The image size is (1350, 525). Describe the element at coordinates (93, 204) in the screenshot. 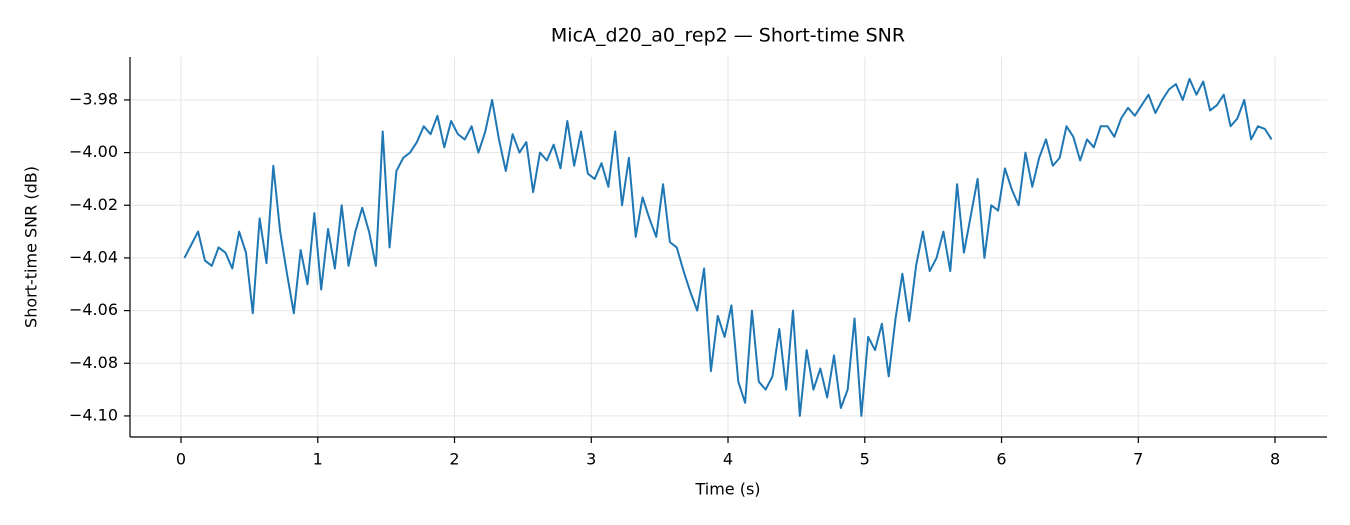

I see `y-tick-label: −4.02` at that location.